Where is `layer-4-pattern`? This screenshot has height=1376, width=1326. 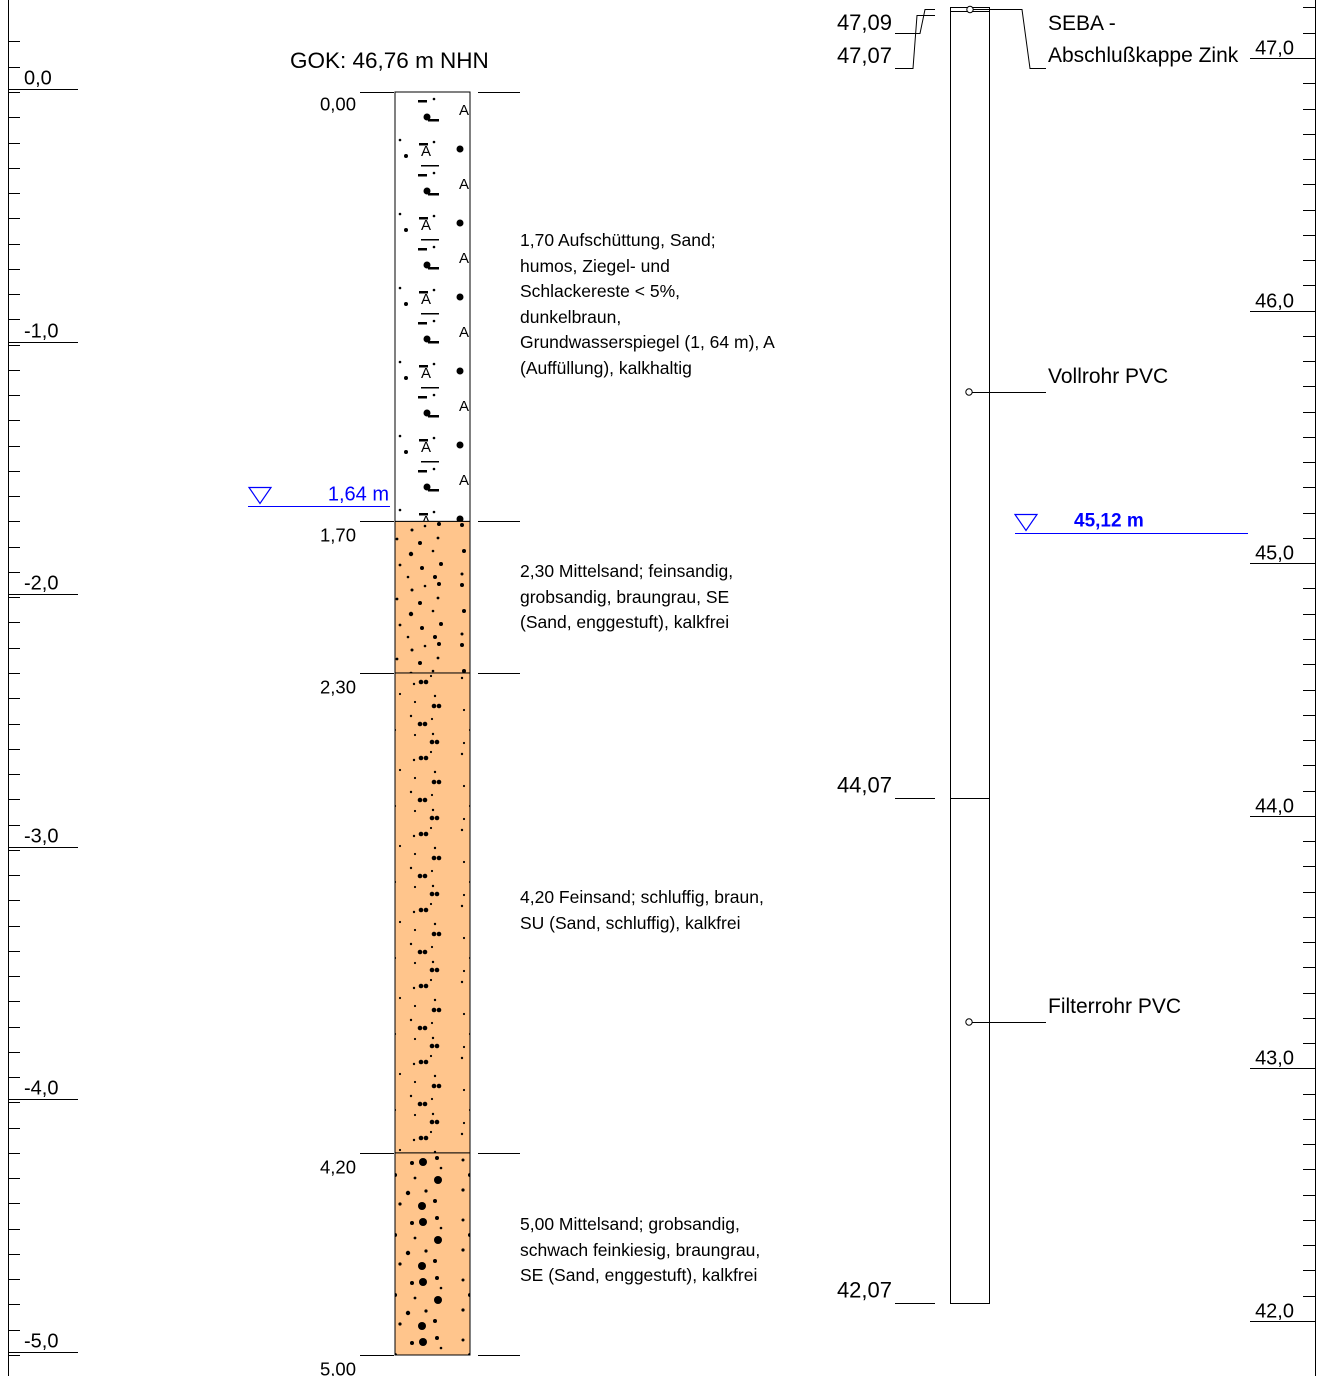 layer-4-pattern is located at coordinates (432, 1254).